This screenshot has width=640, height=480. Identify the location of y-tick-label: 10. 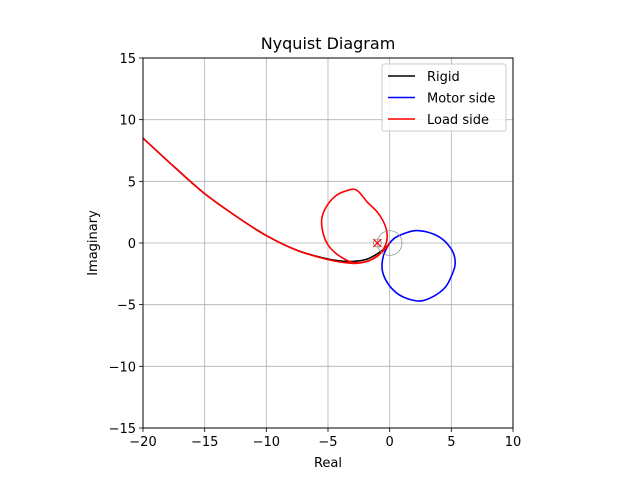
(127, 121).